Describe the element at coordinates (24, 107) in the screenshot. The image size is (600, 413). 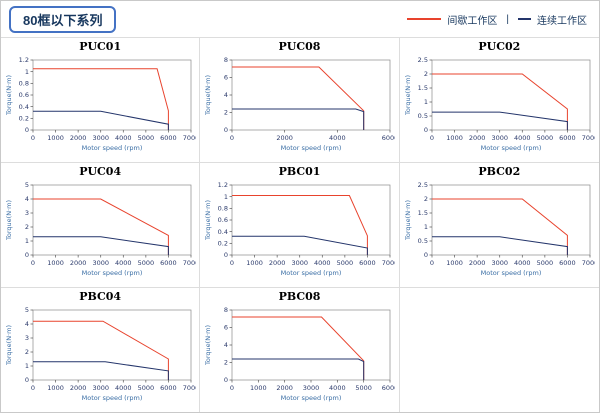
I see `svg-text: 0.4` at that location.